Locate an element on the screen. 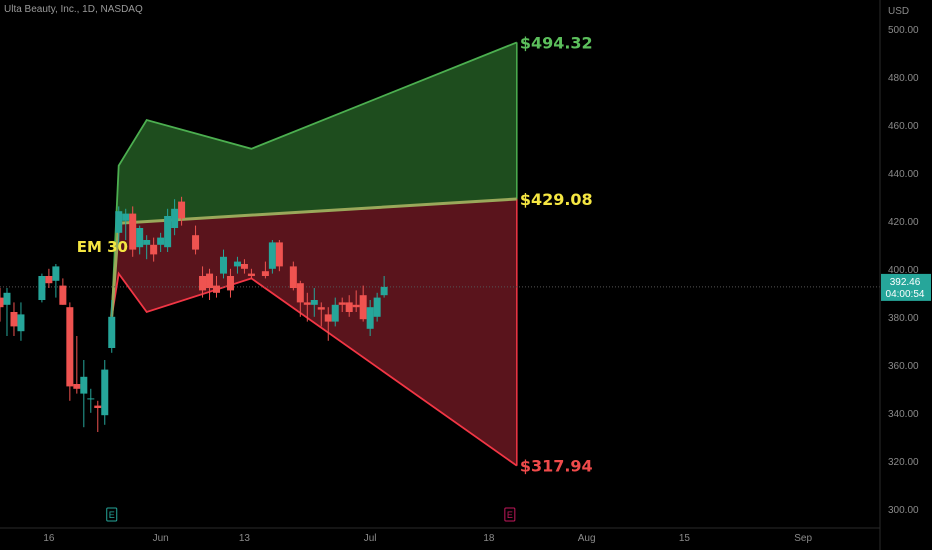  time-tick-label: 13 is located at coordinates (245, 538).